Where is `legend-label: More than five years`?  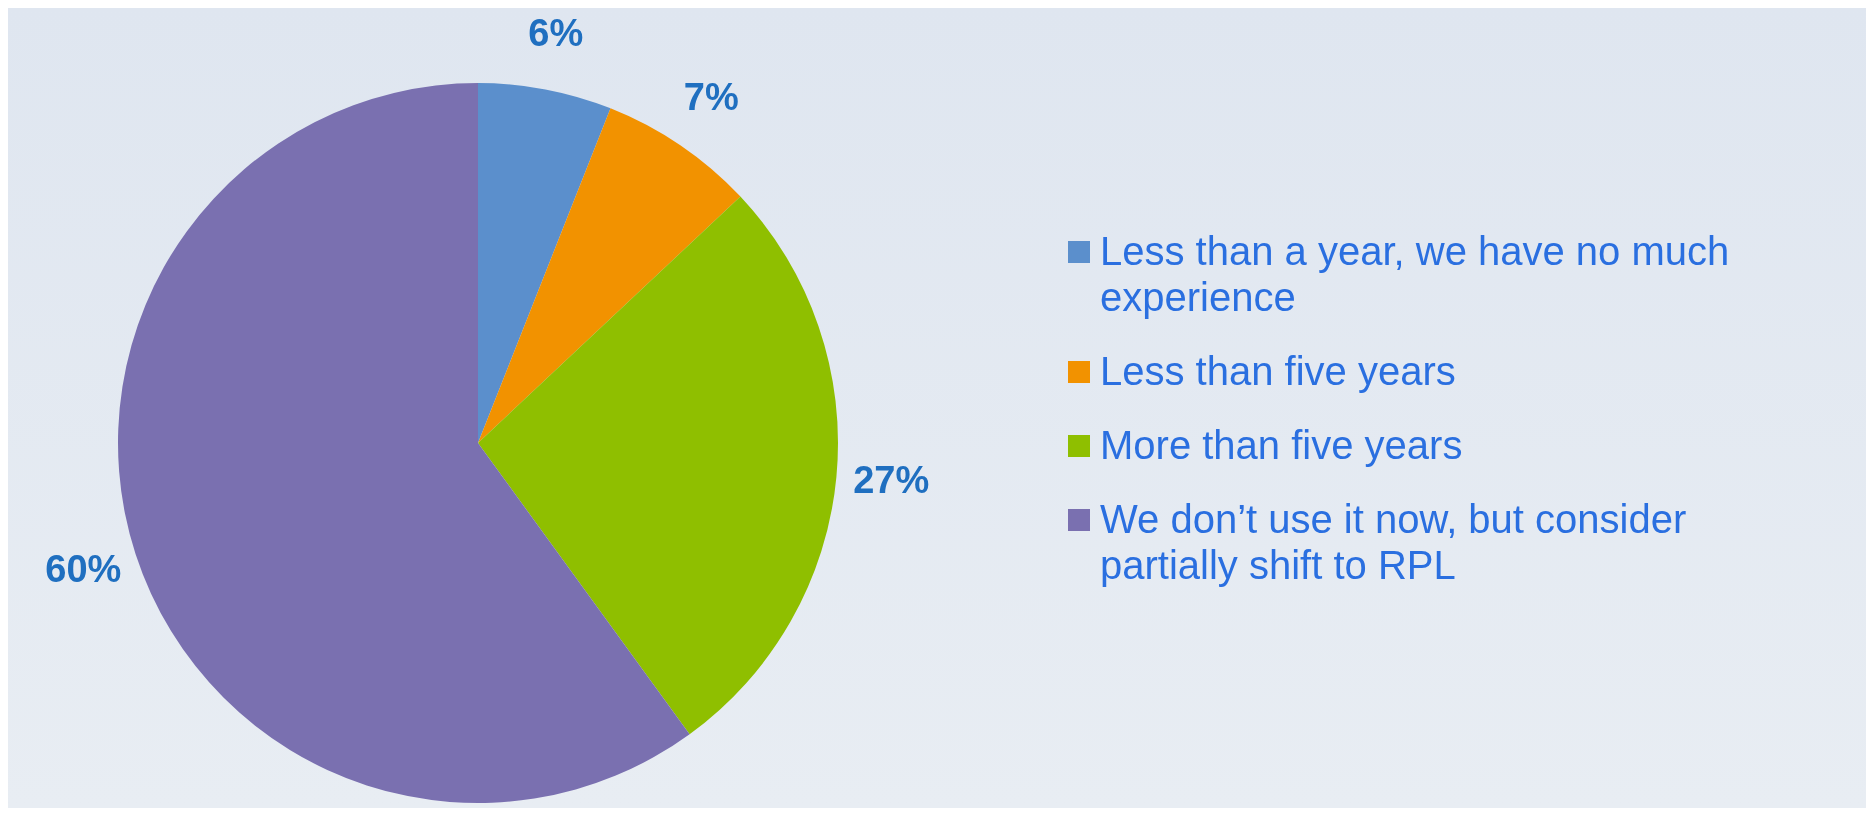
legend-label: More than five years is located at coordinates (1281, 445).